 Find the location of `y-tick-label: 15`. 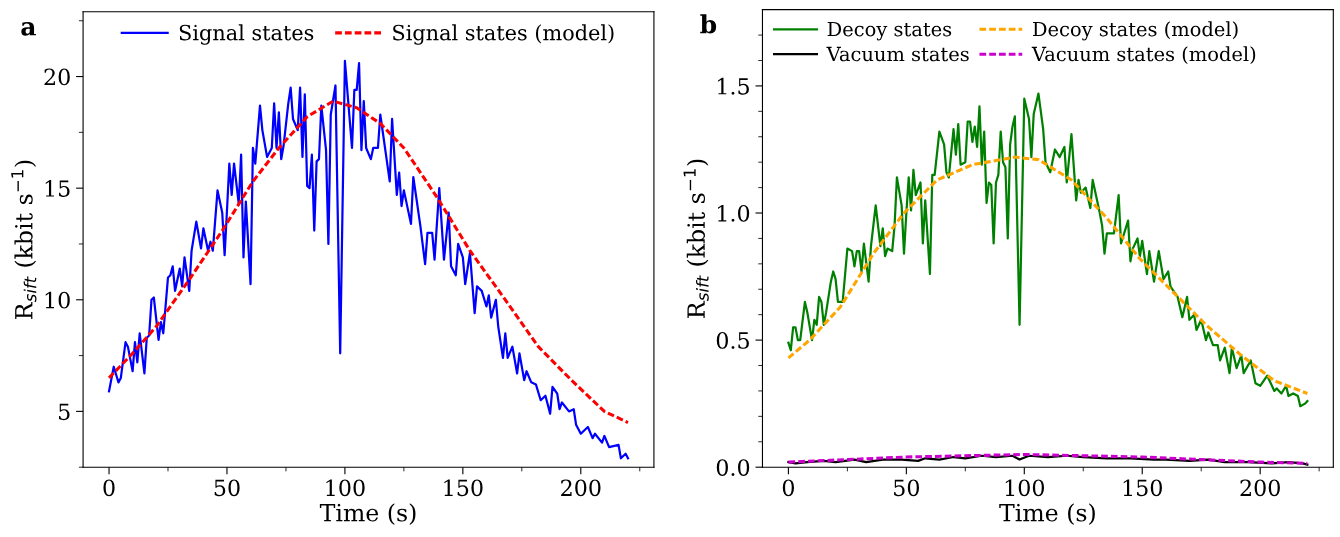

y-tick-label: 15 is located at coordinates (57, 188).